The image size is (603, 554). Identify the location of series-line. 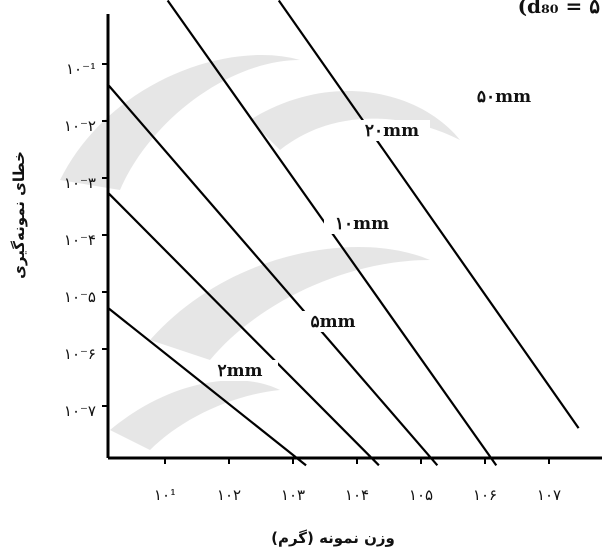
(206, 386).